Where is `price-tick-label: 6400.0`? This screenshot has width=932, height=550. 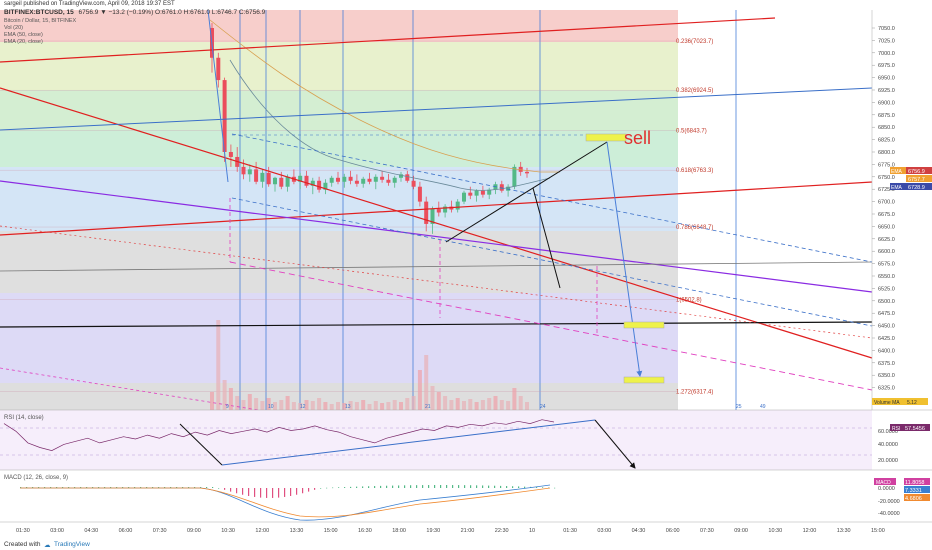
price-tick-label: 6400.0 is located at coordinates (886, 351).